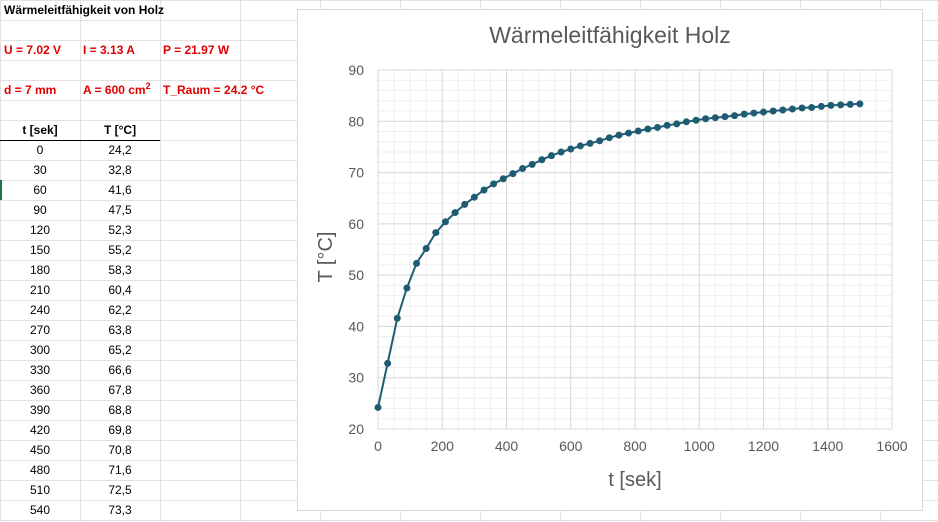  What do you see at coordinates (40, 230) in the screenshot?
I see `table-cell-time: 120` at bounding box center [40, 230].